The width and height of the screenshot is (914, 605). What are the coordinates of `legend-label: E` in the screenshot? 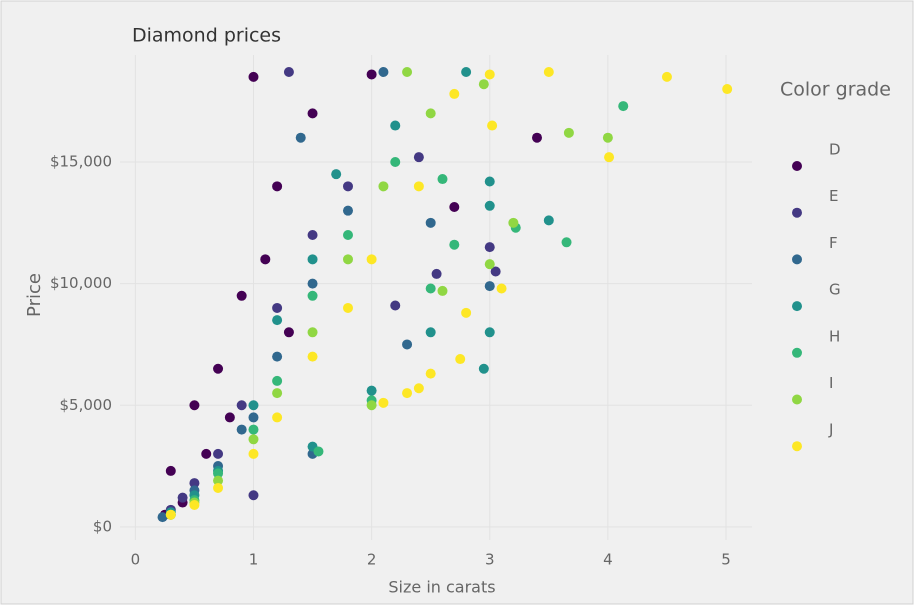 It's located at (833, 196).